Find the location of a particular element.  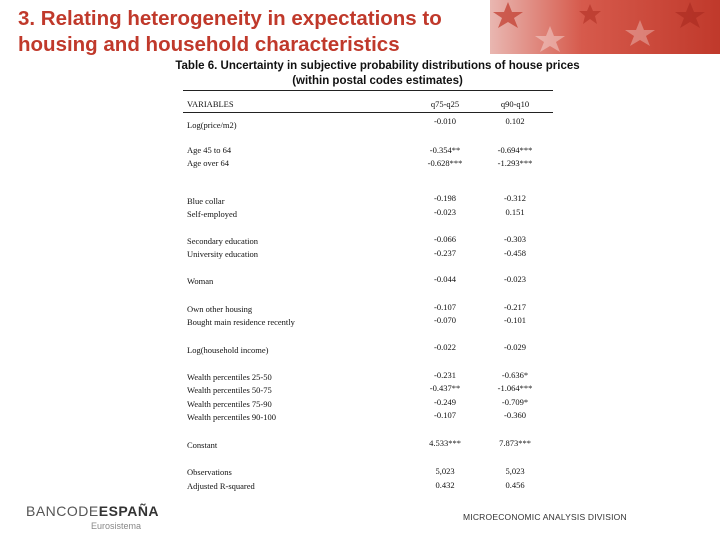

row-col1: -0.237 is located at coordinates (445, 253).